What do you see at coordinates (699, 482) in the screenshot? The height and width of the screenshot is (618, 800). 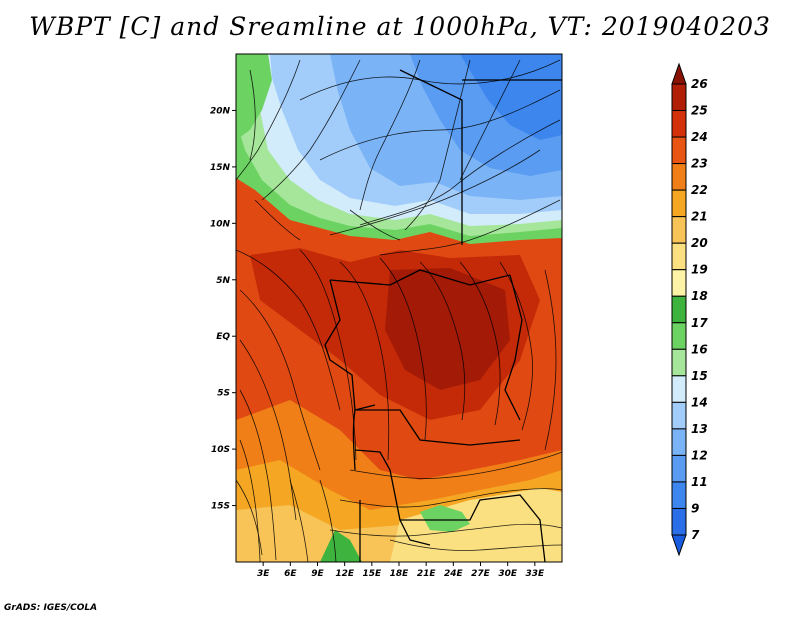 I see `colorbar-label: 11` at bounding box center [699, 482].